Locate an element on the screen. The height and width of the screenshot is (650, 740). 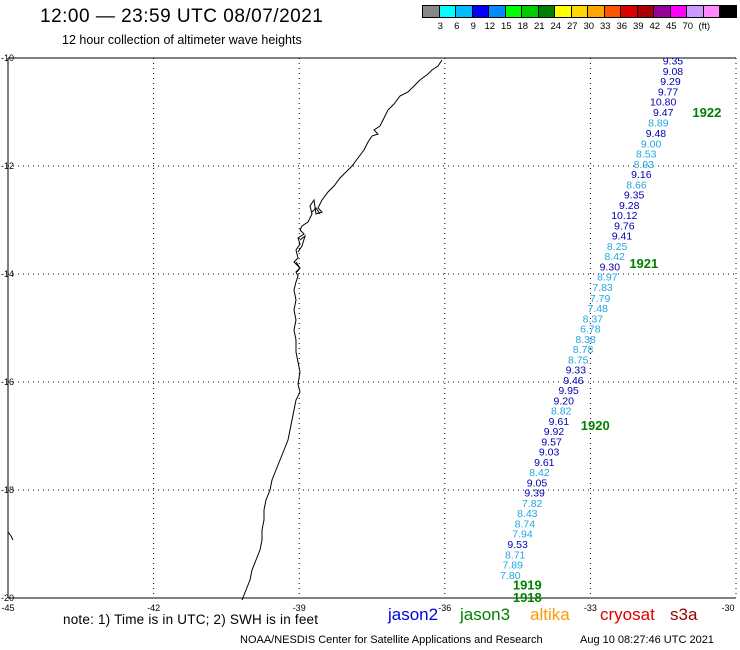
color-scale-swatches is located at coordinates (579, 11).